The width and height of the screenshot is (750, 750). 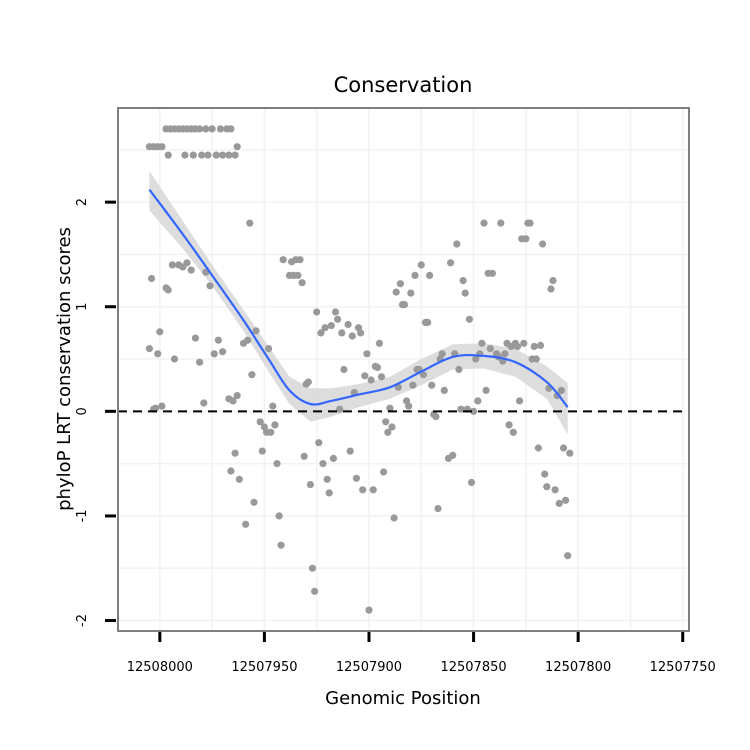 What do you see at coordinates (64, 369) in the screenshot?
I see `y-axis-label: phyloP LRT conservation scores` at bounding box center [64, 369].